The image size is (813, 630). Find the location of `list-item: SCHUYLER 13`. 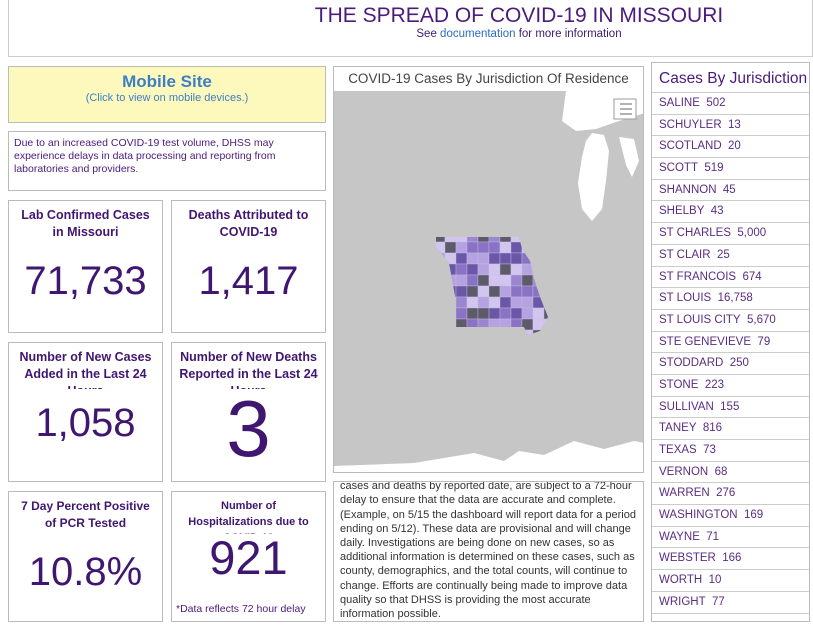

list-item: SCHUYLER 13 is located at coordinates (730, 126).